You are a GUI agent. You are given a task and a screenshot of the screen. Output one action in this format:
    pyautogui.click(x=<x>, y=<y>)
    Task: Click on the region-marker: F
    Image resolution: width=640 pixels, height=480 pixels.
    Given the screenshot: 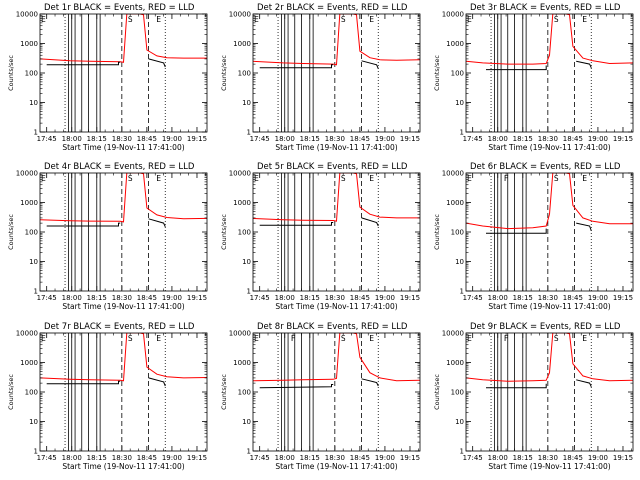 What is the action you would take?
    pyautogui.click(x=506, y=178)
    